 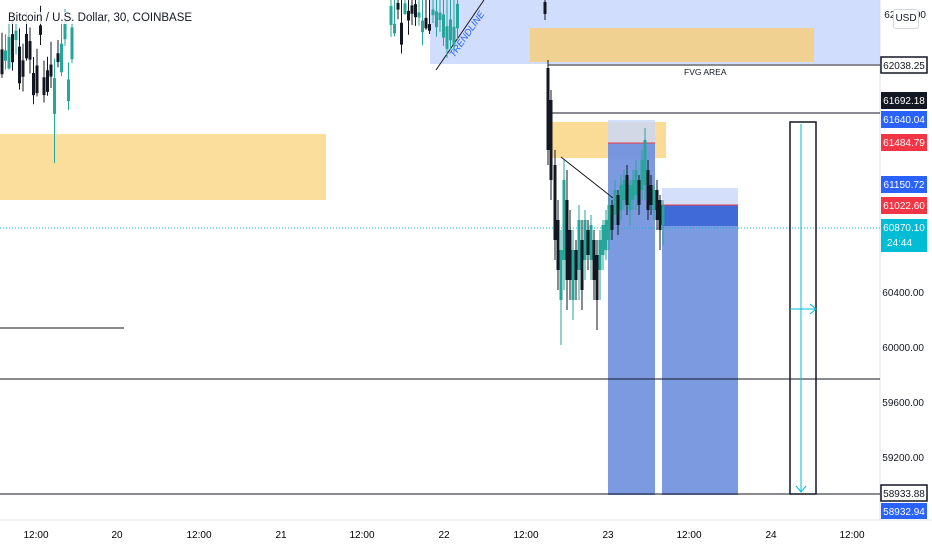 I want to click on fvg-orange-zone, so click(x=672, y=45).